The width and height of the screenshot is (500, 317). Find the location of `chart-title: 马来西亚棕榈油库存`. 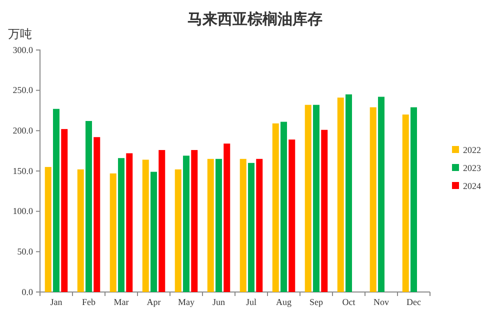

chart-title: 马来西亚棕榈油库存 is located at coordinates (255, 19).